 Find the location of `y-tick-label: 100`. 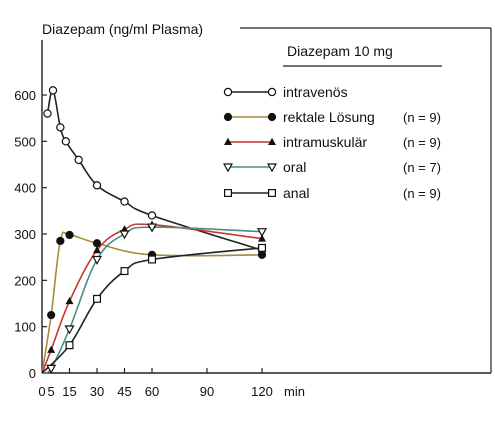

y-tick-label: 100 is located at coordinates (25, 327).